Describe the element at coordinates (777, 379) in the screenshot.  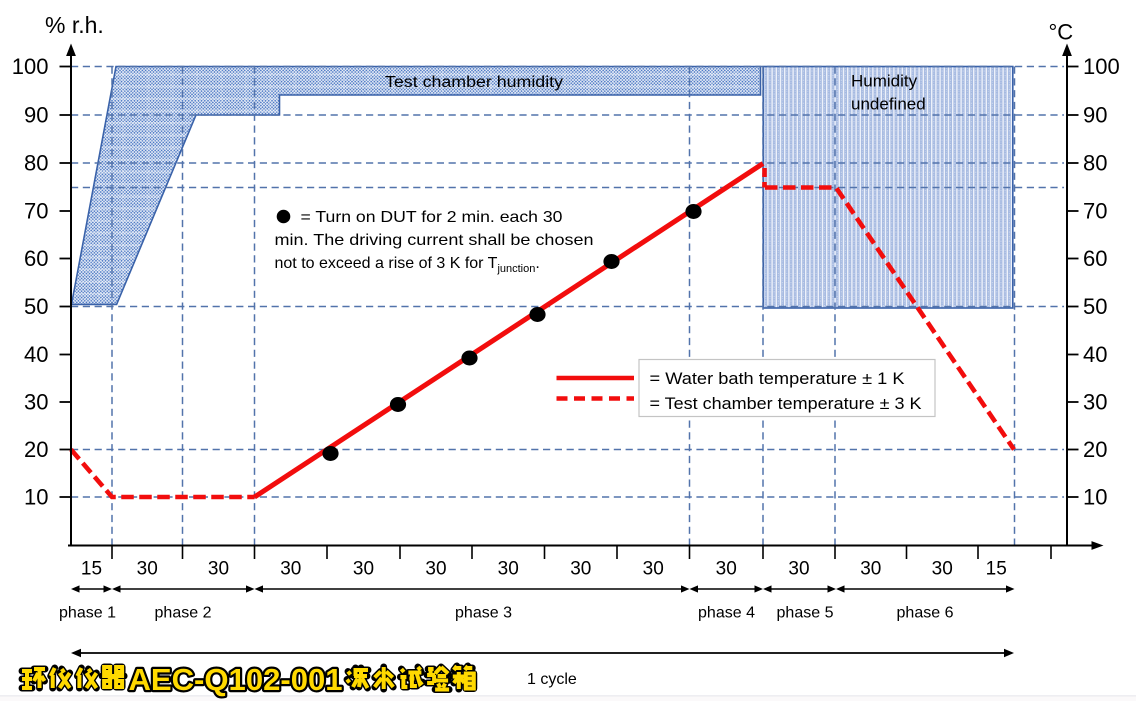
I see `svg-text: = Water bath temperature ± 1 K` at that location.